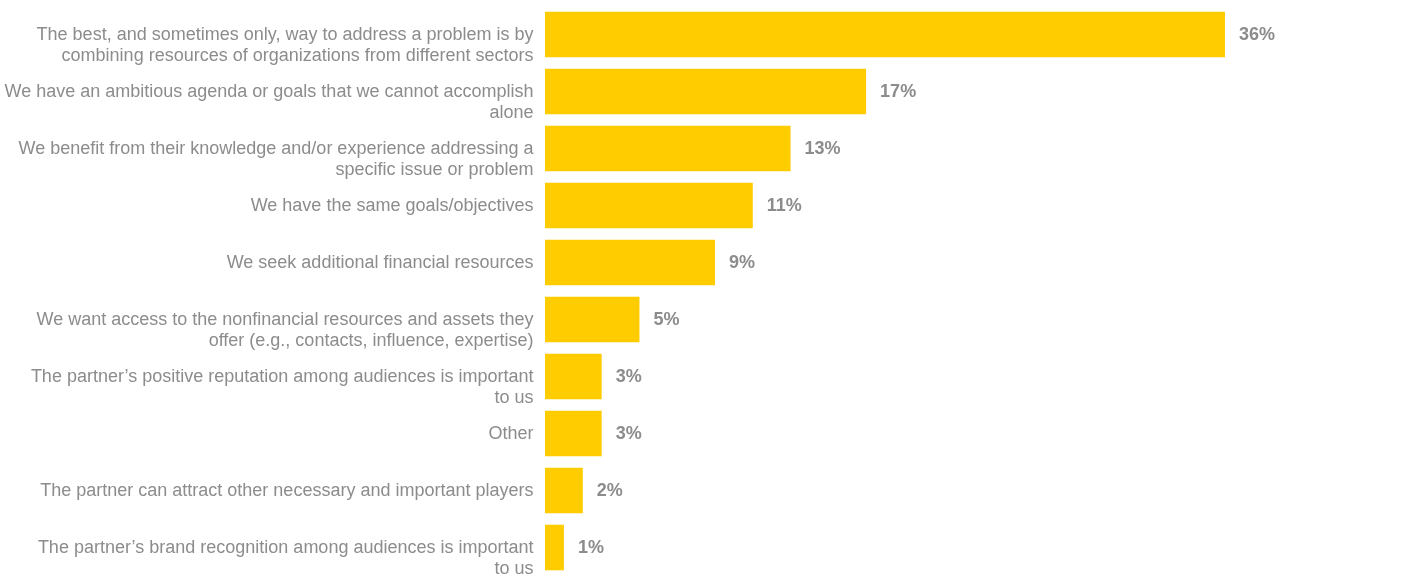 Image resolution: width=1421 pixels, height=587 pixels. Describe the element at coordinates (898, 90) in the screenshot. I see `data-label: 17%` at that location.